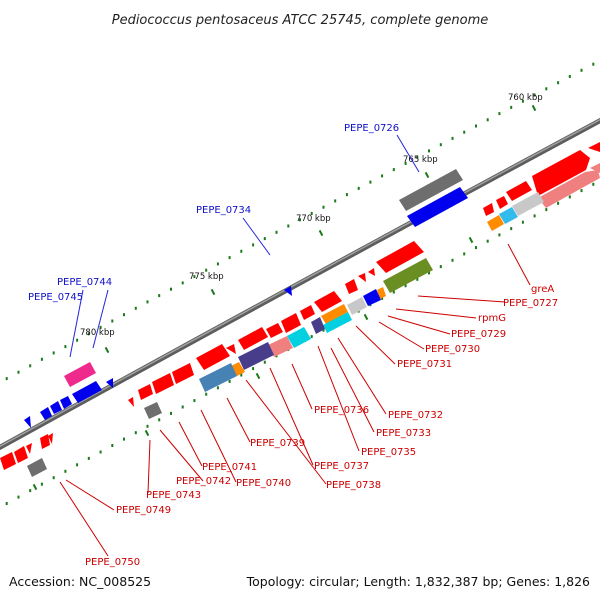  Describe the element at coordinates (112, 562) in the screenshot. I see `gene-label-0750: PEPE_0750` at that location.